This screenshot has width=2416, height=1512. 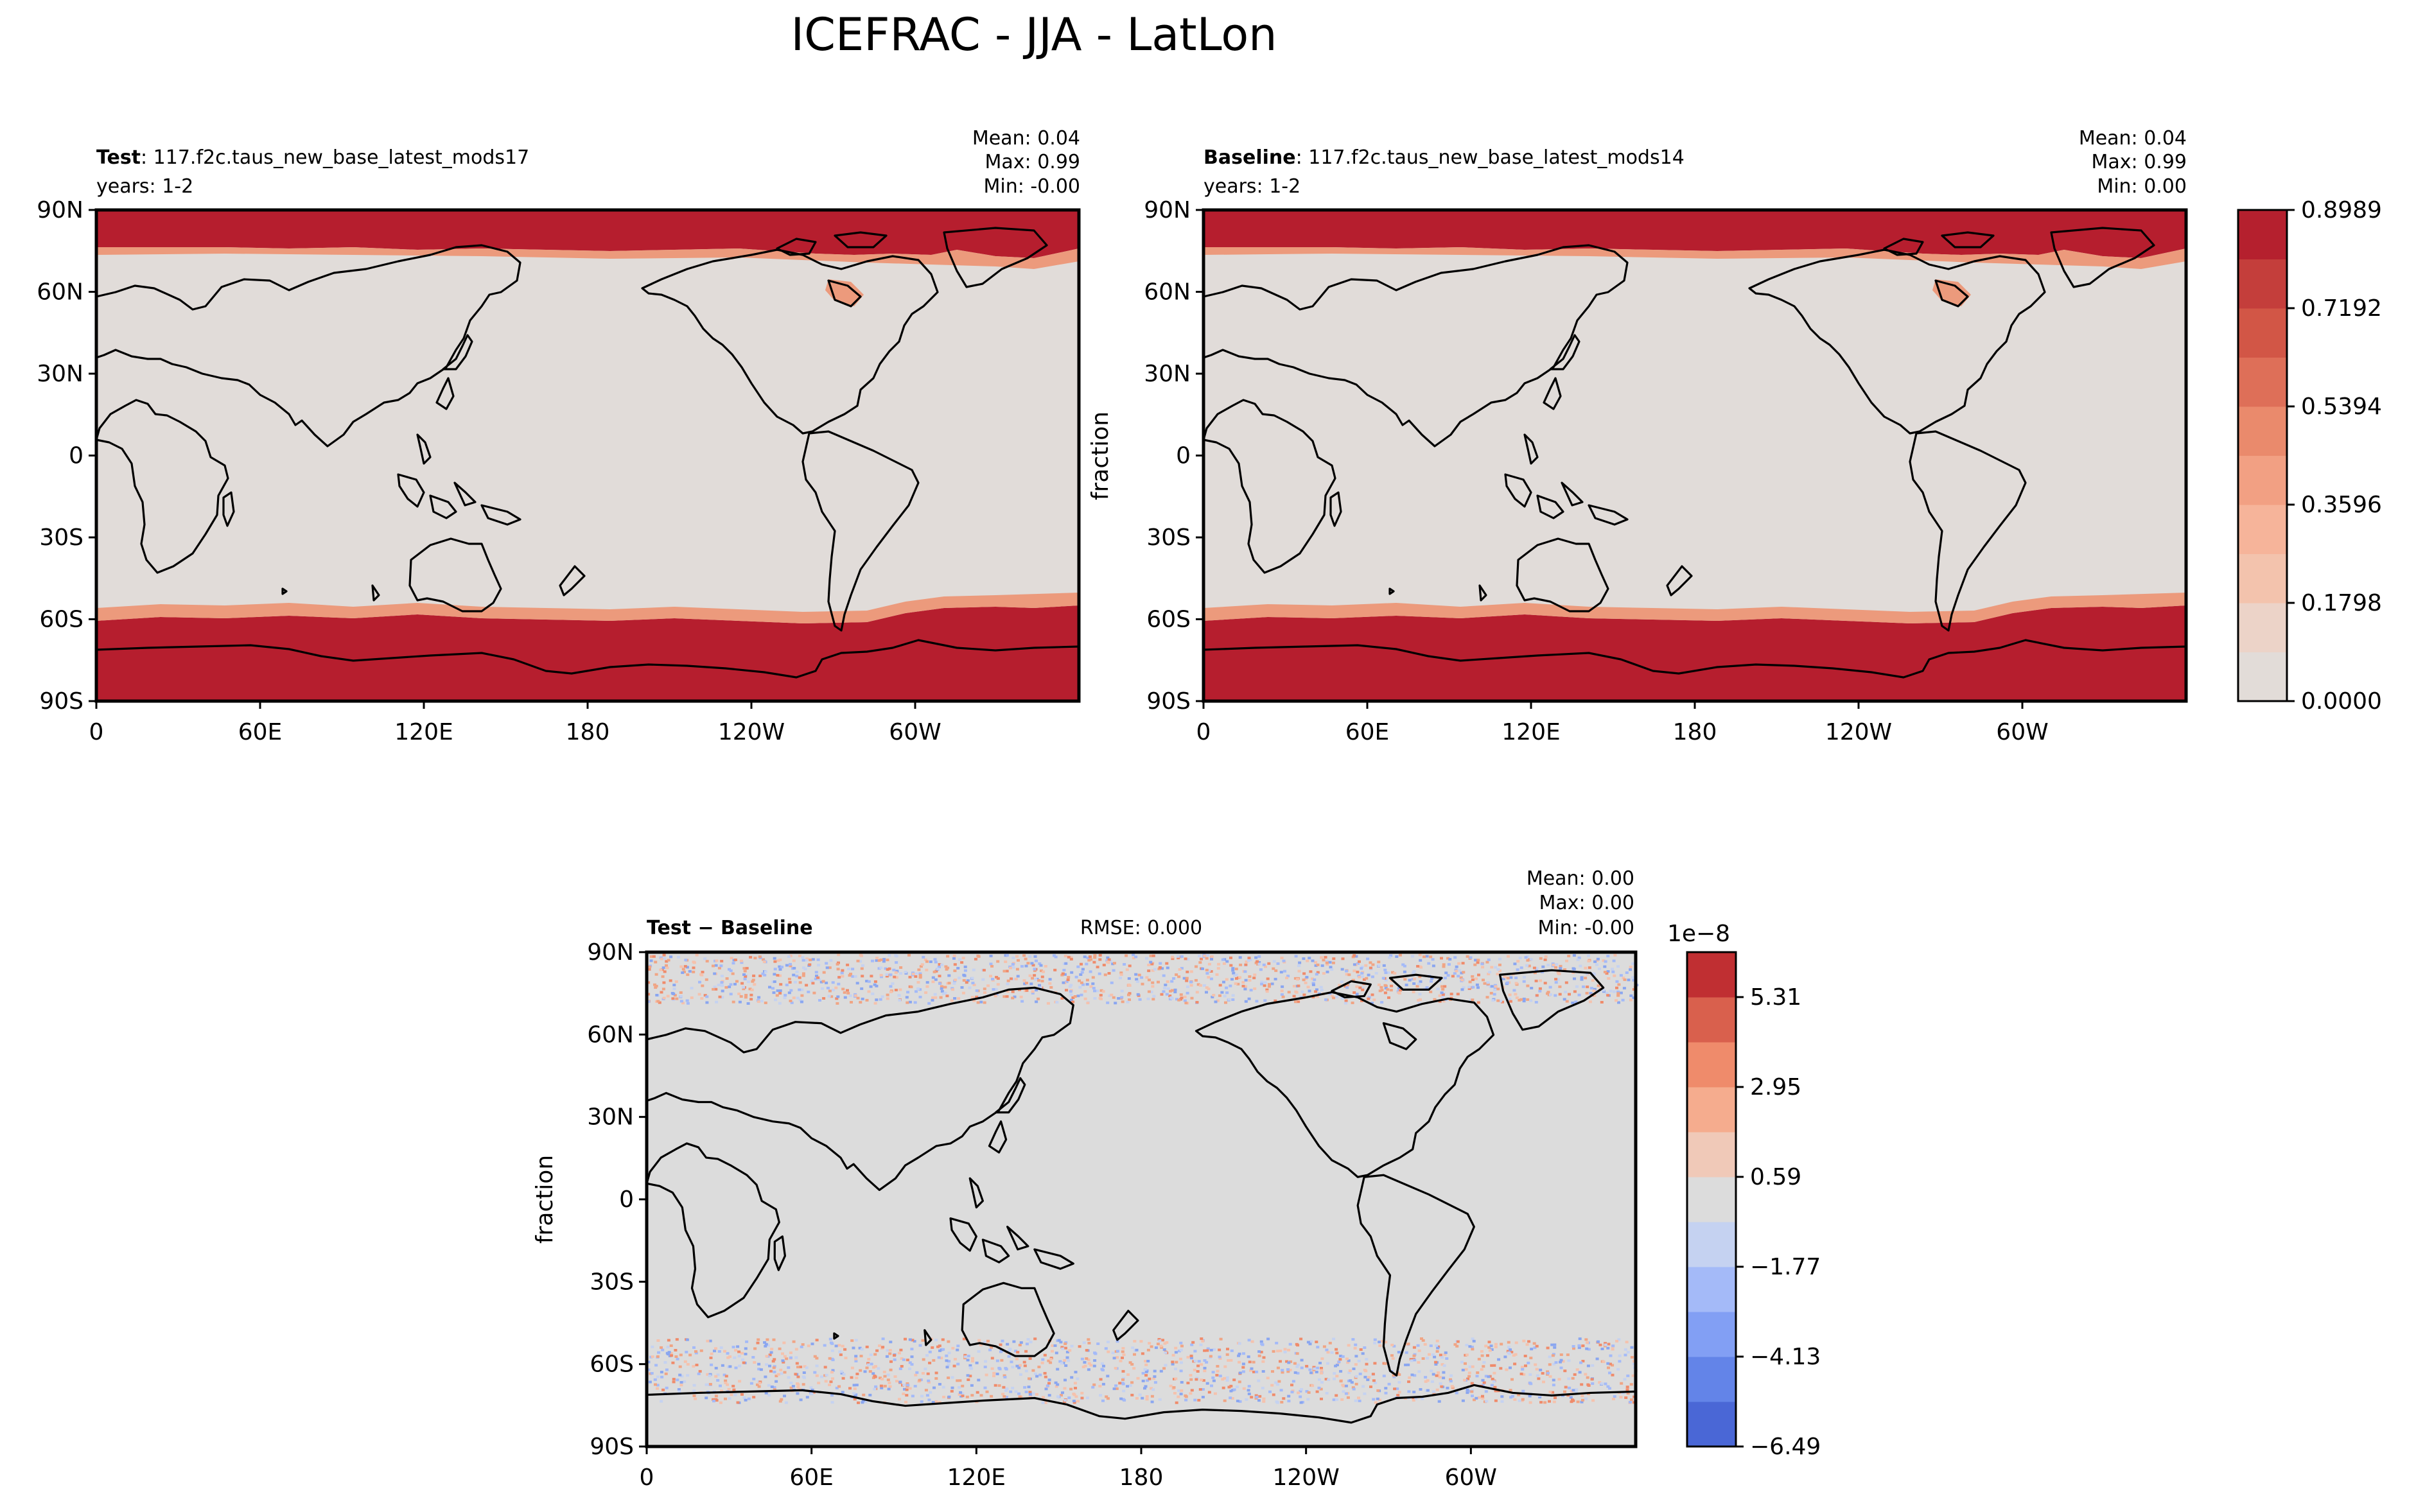 What do you see at coordinates (1695, 732) in the screenshot?
I see `lon-tick-label: 180` at bounding box center [1695, 732].